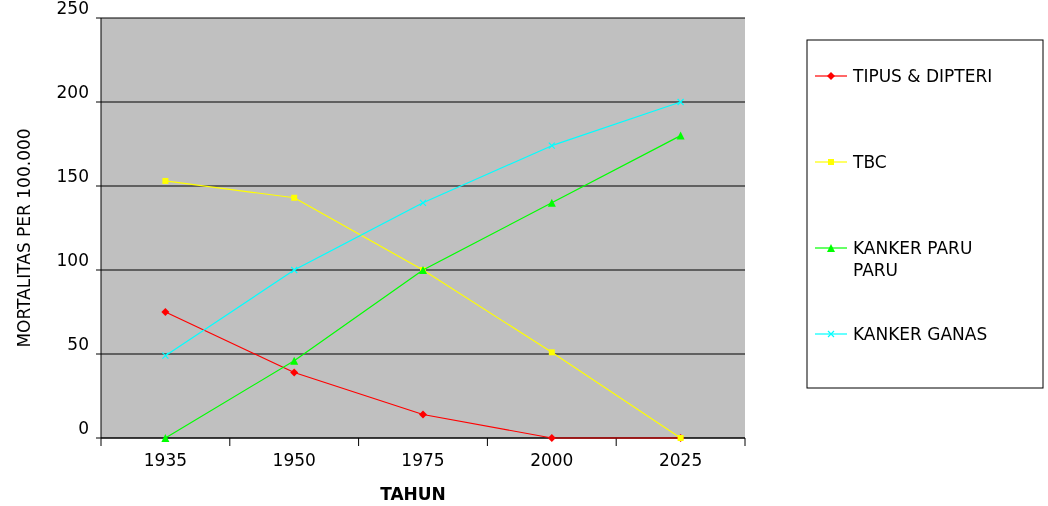 This screenshot has height=506, width=1048. Describe the element at coordinates (552, 460) in the screenshot. I see `x-tick-label: 2000` at that location.